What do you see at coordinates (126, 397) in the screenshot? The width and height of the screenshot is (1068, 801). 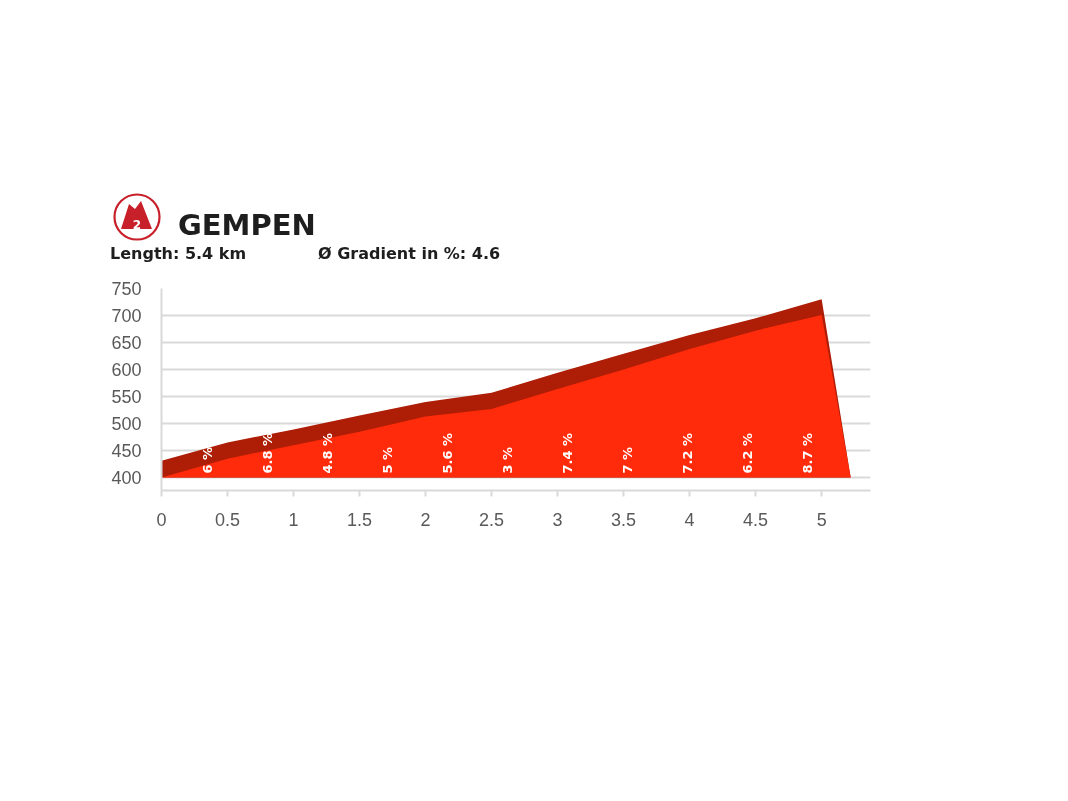 I see `y-tick-label: 550` at bounding box center [126, 397].